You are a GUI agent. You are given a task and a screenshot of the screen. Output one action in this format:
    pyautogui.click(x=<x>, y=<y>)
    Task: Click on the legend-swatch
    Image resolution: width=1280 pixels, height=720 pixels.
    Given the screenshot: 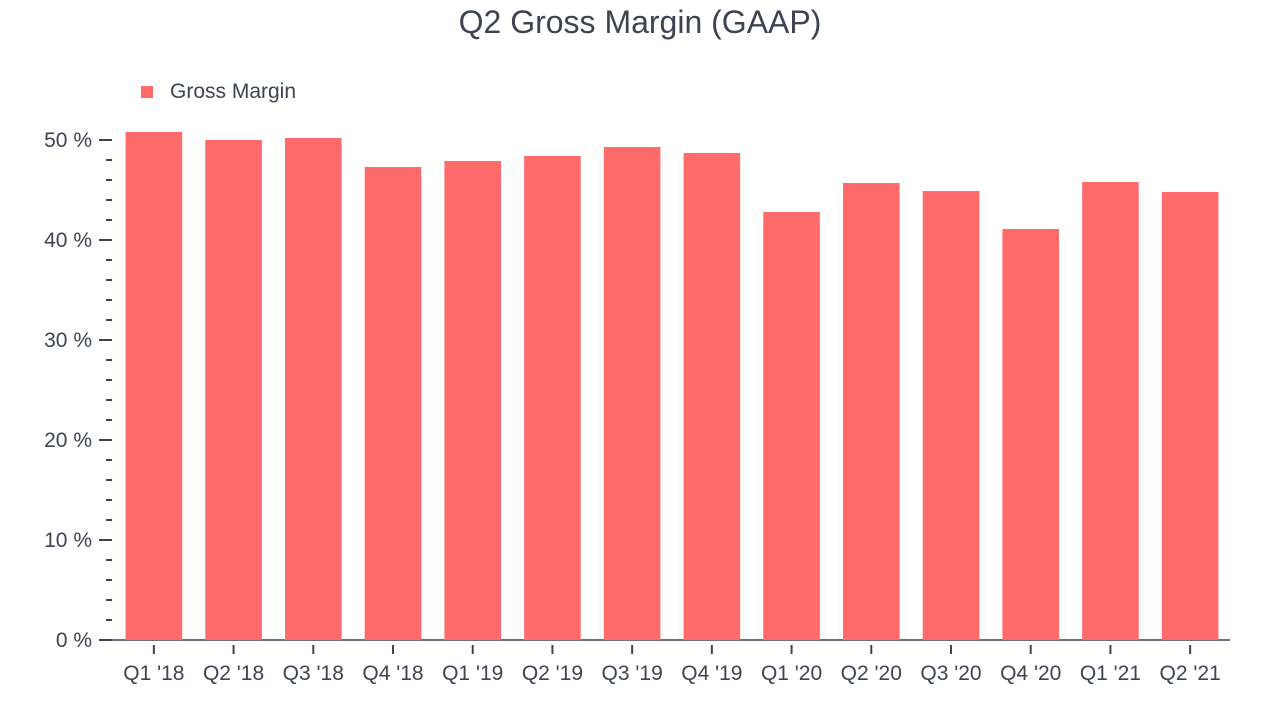 What is the action you would take?
    pyautogui.click(x=147, y=92)
    